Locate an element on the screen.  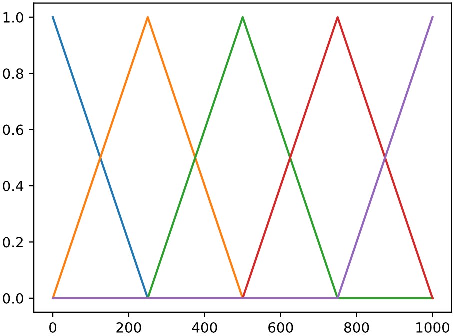
y-tick-label: 0.8 is located at coordinates (13, 74).